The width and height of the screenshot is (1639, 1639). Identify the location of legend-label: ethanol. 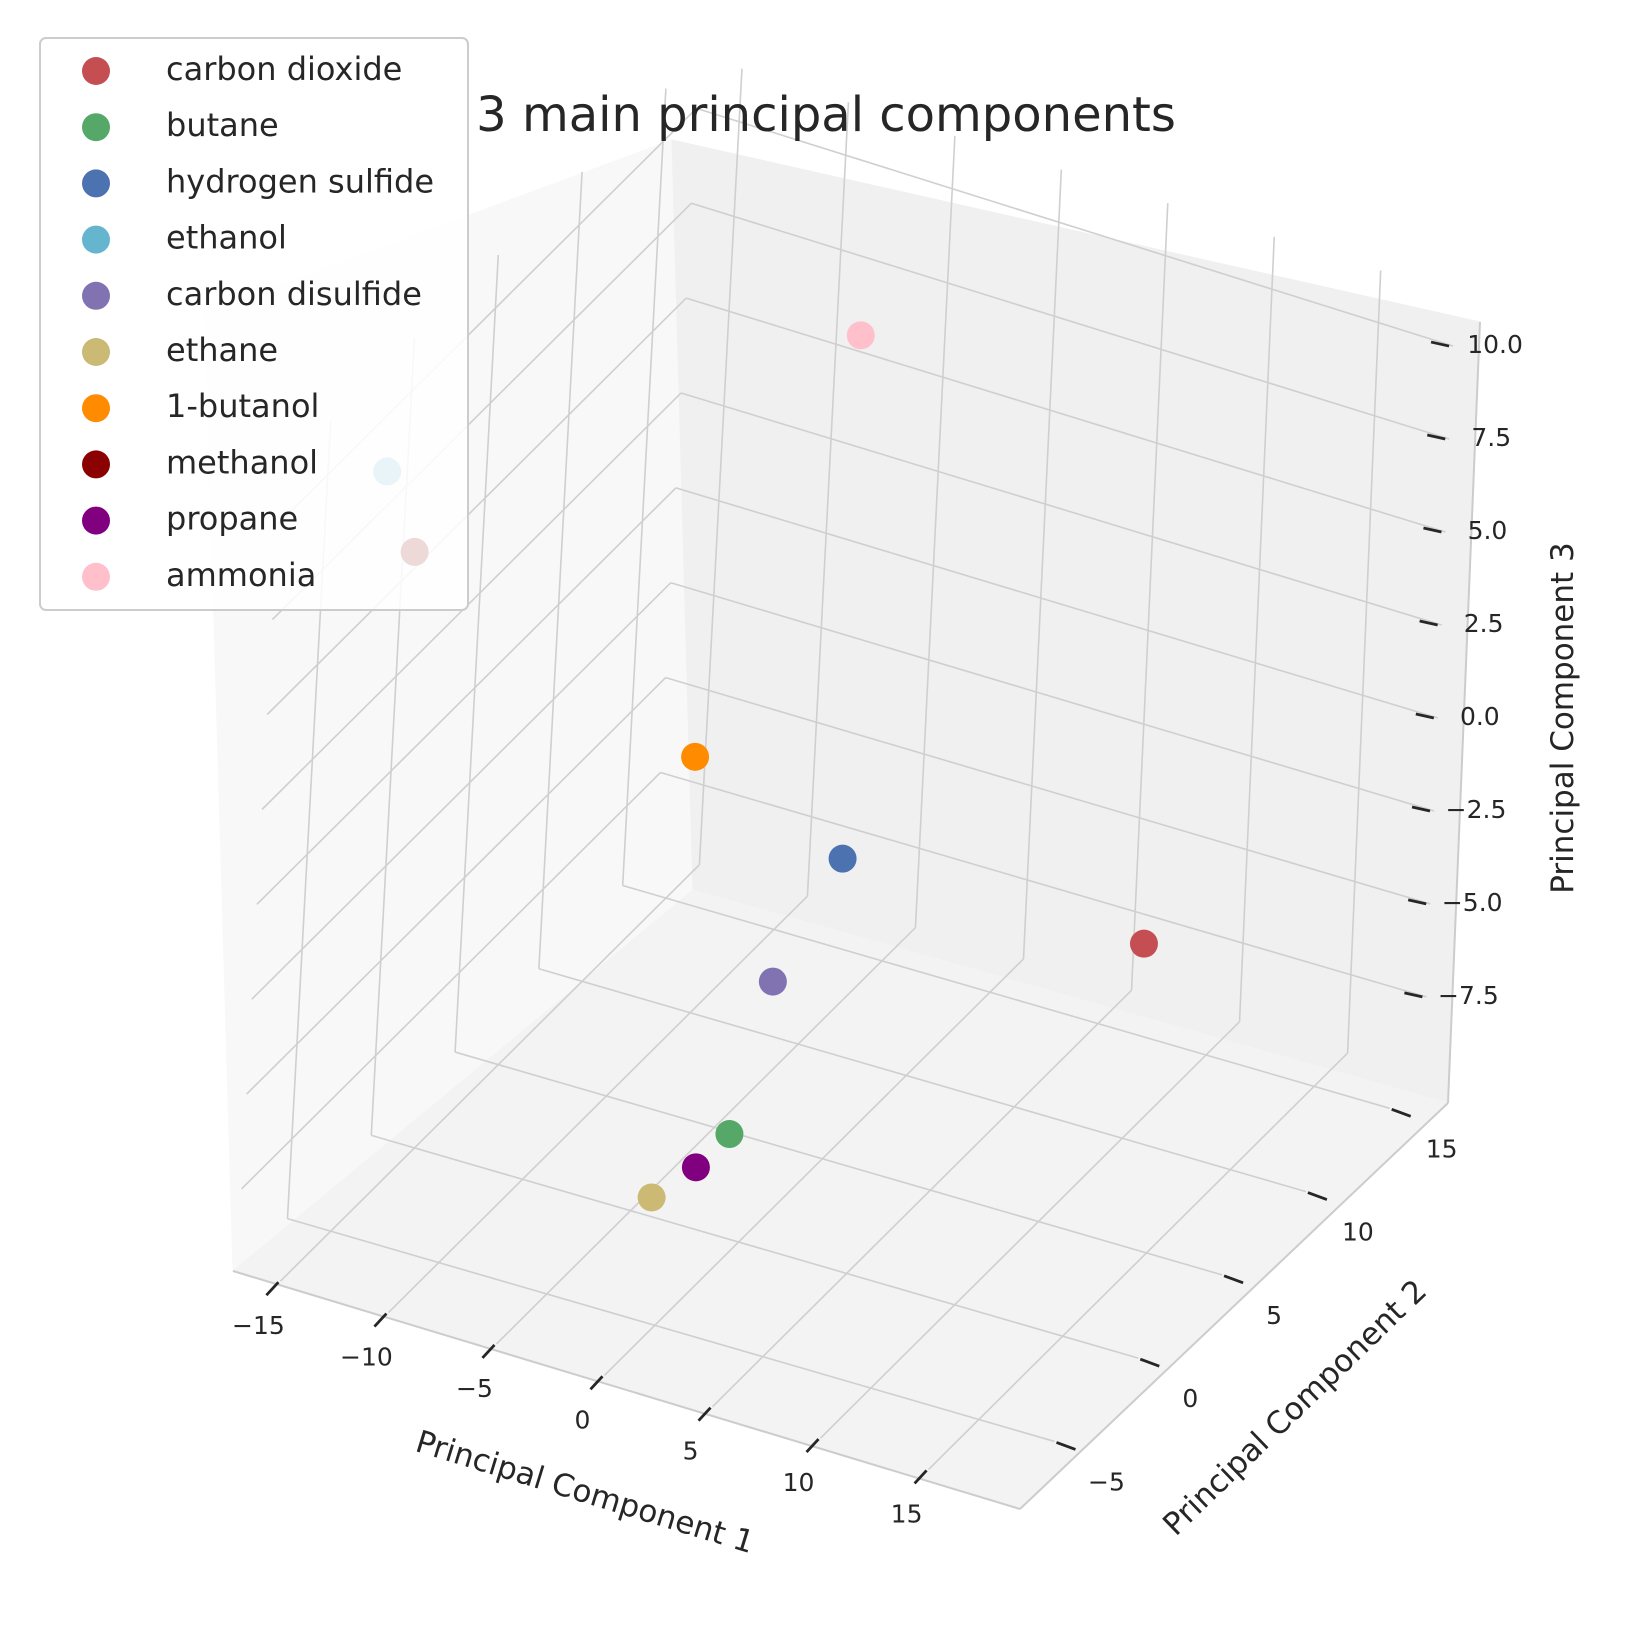
(226, 238).